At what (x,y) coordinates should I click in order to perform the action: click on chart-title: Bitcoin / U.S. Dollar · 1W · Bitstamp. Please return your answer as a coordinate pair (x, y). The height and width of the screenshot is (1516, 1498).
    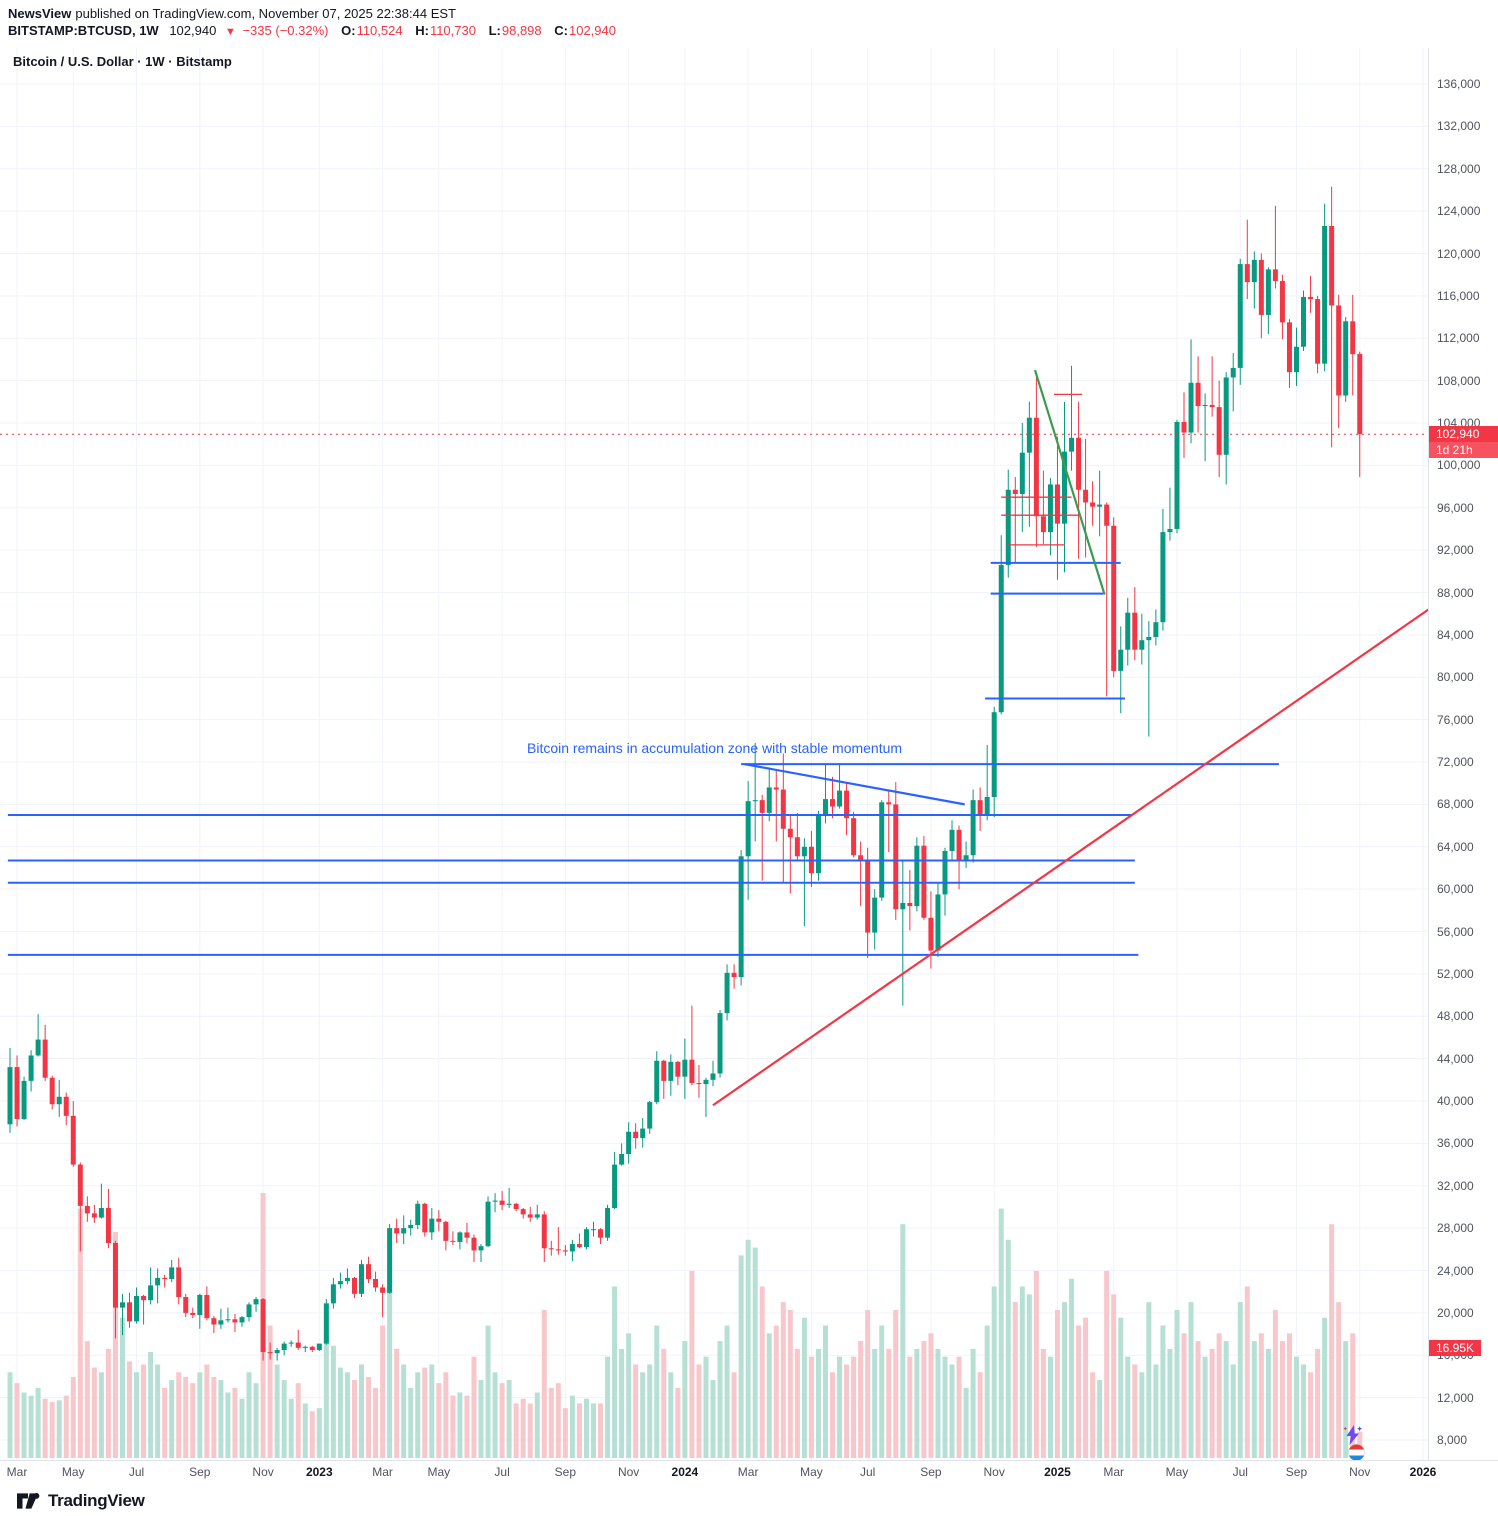
    Looking at the image, I should click on (122, 61).